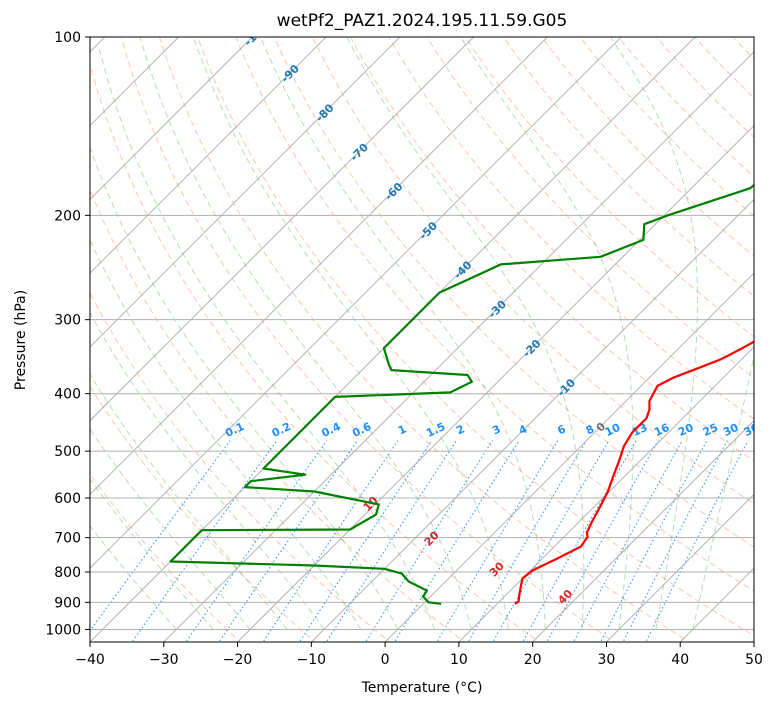  What do you see at coordinates (67, 603) in the screenshot?
I see `y-tick-label: 900` at bounding box center [67, 603].